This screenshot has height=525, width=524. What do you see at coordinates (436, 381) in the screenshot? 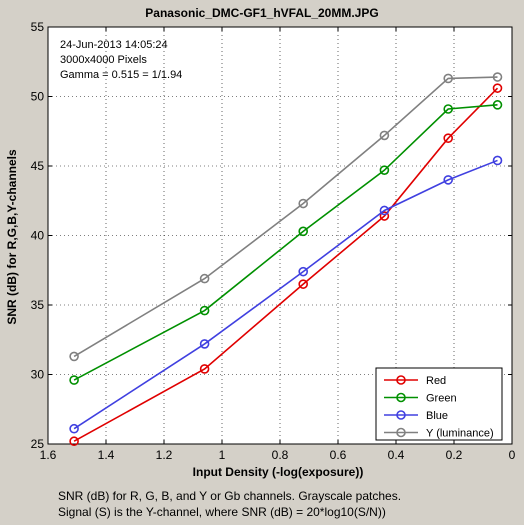
I see `legend-label: Red` at bounding box center [436, 381].